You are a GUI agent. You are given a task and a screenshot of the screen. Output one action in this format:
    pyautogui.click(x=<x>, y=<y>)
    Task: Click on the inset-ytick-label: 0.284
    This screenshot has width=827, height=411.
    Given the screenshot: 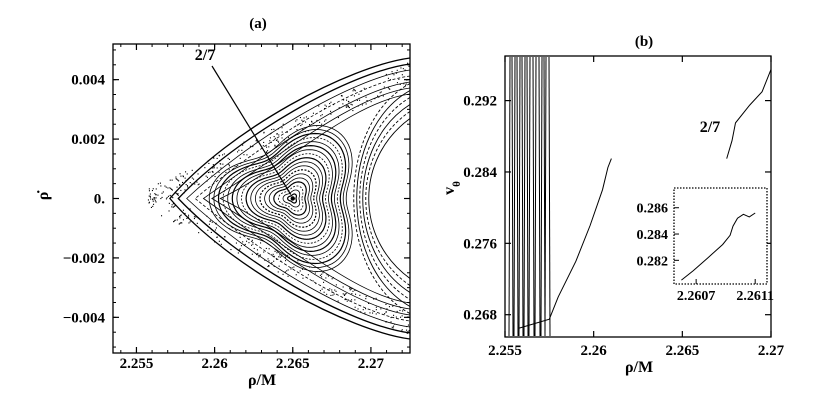 What is the action you would take?
    pyautogui.click(x=653, y=235)
    